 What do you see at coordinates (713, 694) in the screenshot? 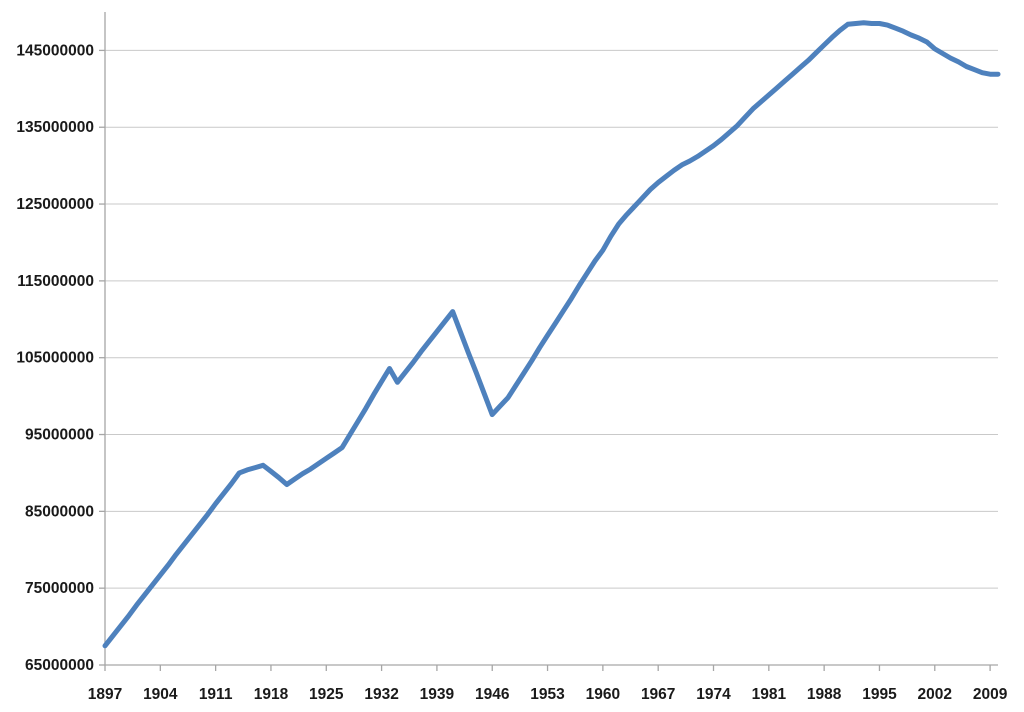
I see `x-axis-label: 1974` at bounding box center [713, 694].